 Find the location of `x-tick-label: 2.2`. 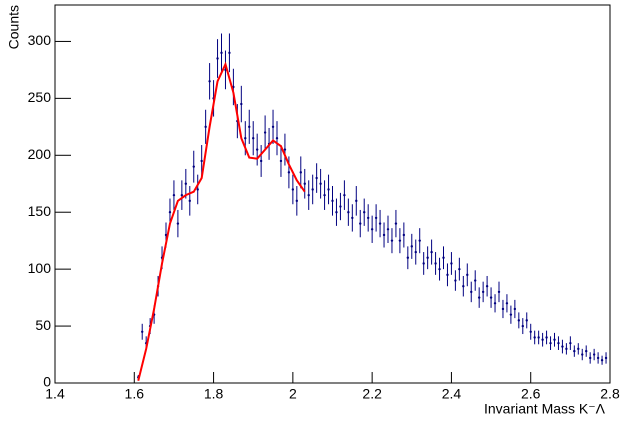

x-tick-label: 2.2 is located at coordinates (372, 394).